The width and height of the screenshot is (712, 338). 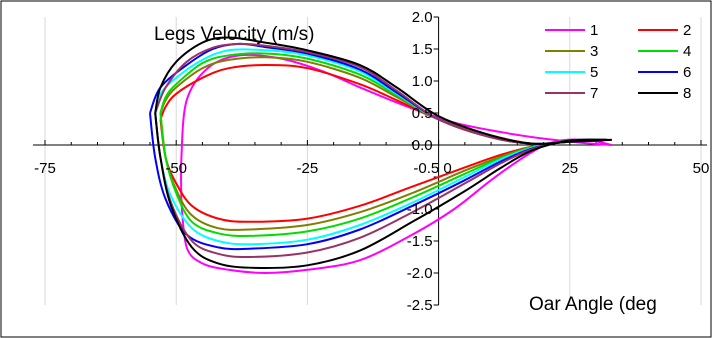 What do you see at coordinates (664, 51) in the screenshot?
I see `legend-item-4: 4` at bounding box center [664, 51].